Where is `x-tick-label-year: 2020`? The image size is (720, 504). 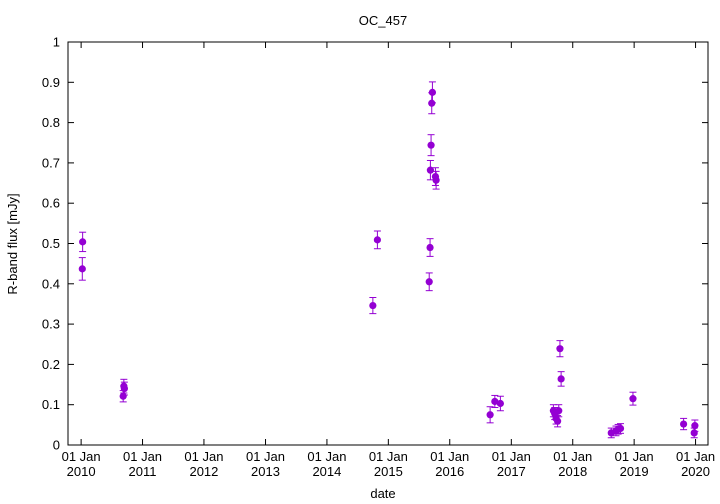 x-tick-label-year: 2020 is located at coordinates (695, 471).